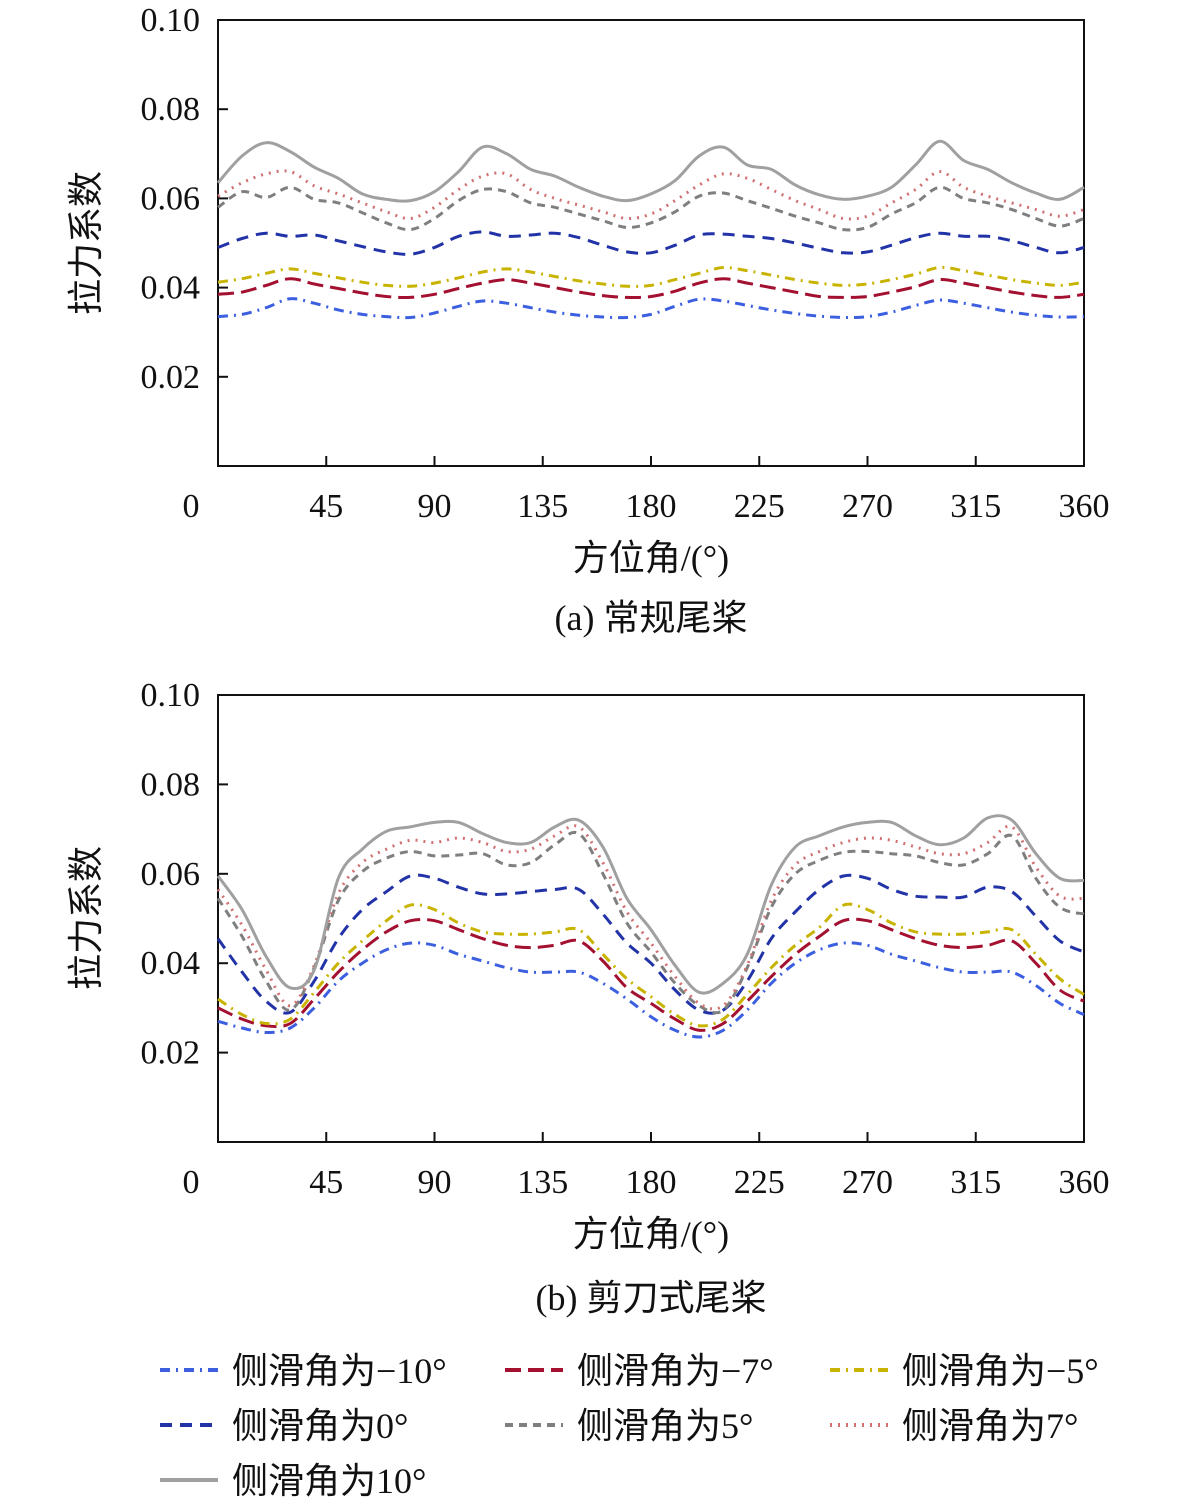 This screenshot has width=1181, height=1507. Describe the element at coordinates (320, 1426) in the screenshot. I see `legend-label: 侧滑角为0°` at that location.